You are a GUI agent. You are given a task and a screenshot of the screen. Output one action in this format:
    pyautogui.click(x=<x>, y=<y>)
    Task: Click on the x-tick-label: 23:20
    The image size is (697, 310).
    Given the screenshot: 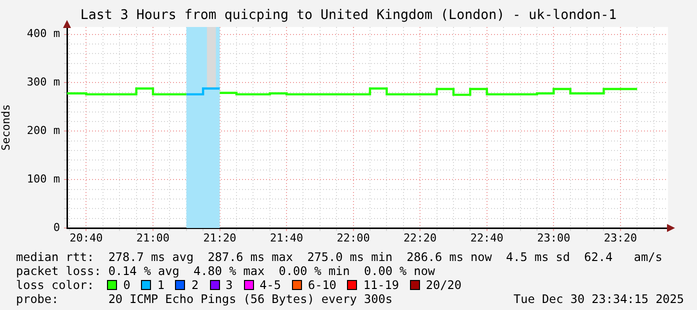 What is the action you would take?
    pyautogui.click(x=620, y=237)
    